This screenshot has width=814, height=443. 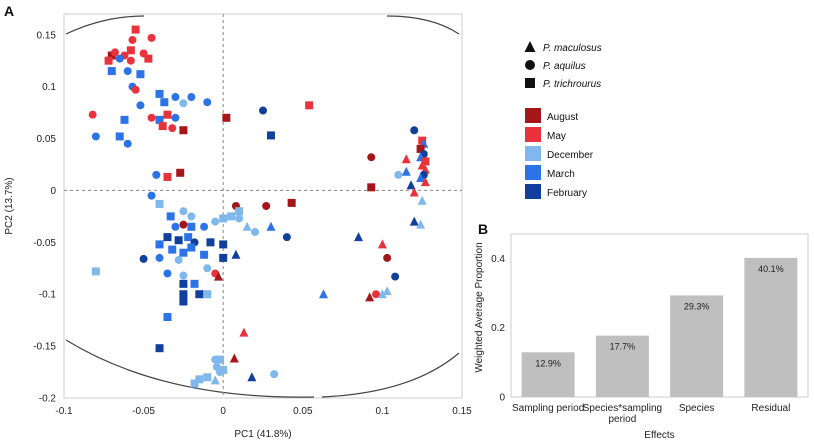 I want to click on legend-species-label: P. aquilus, so click(x=564, y=66).